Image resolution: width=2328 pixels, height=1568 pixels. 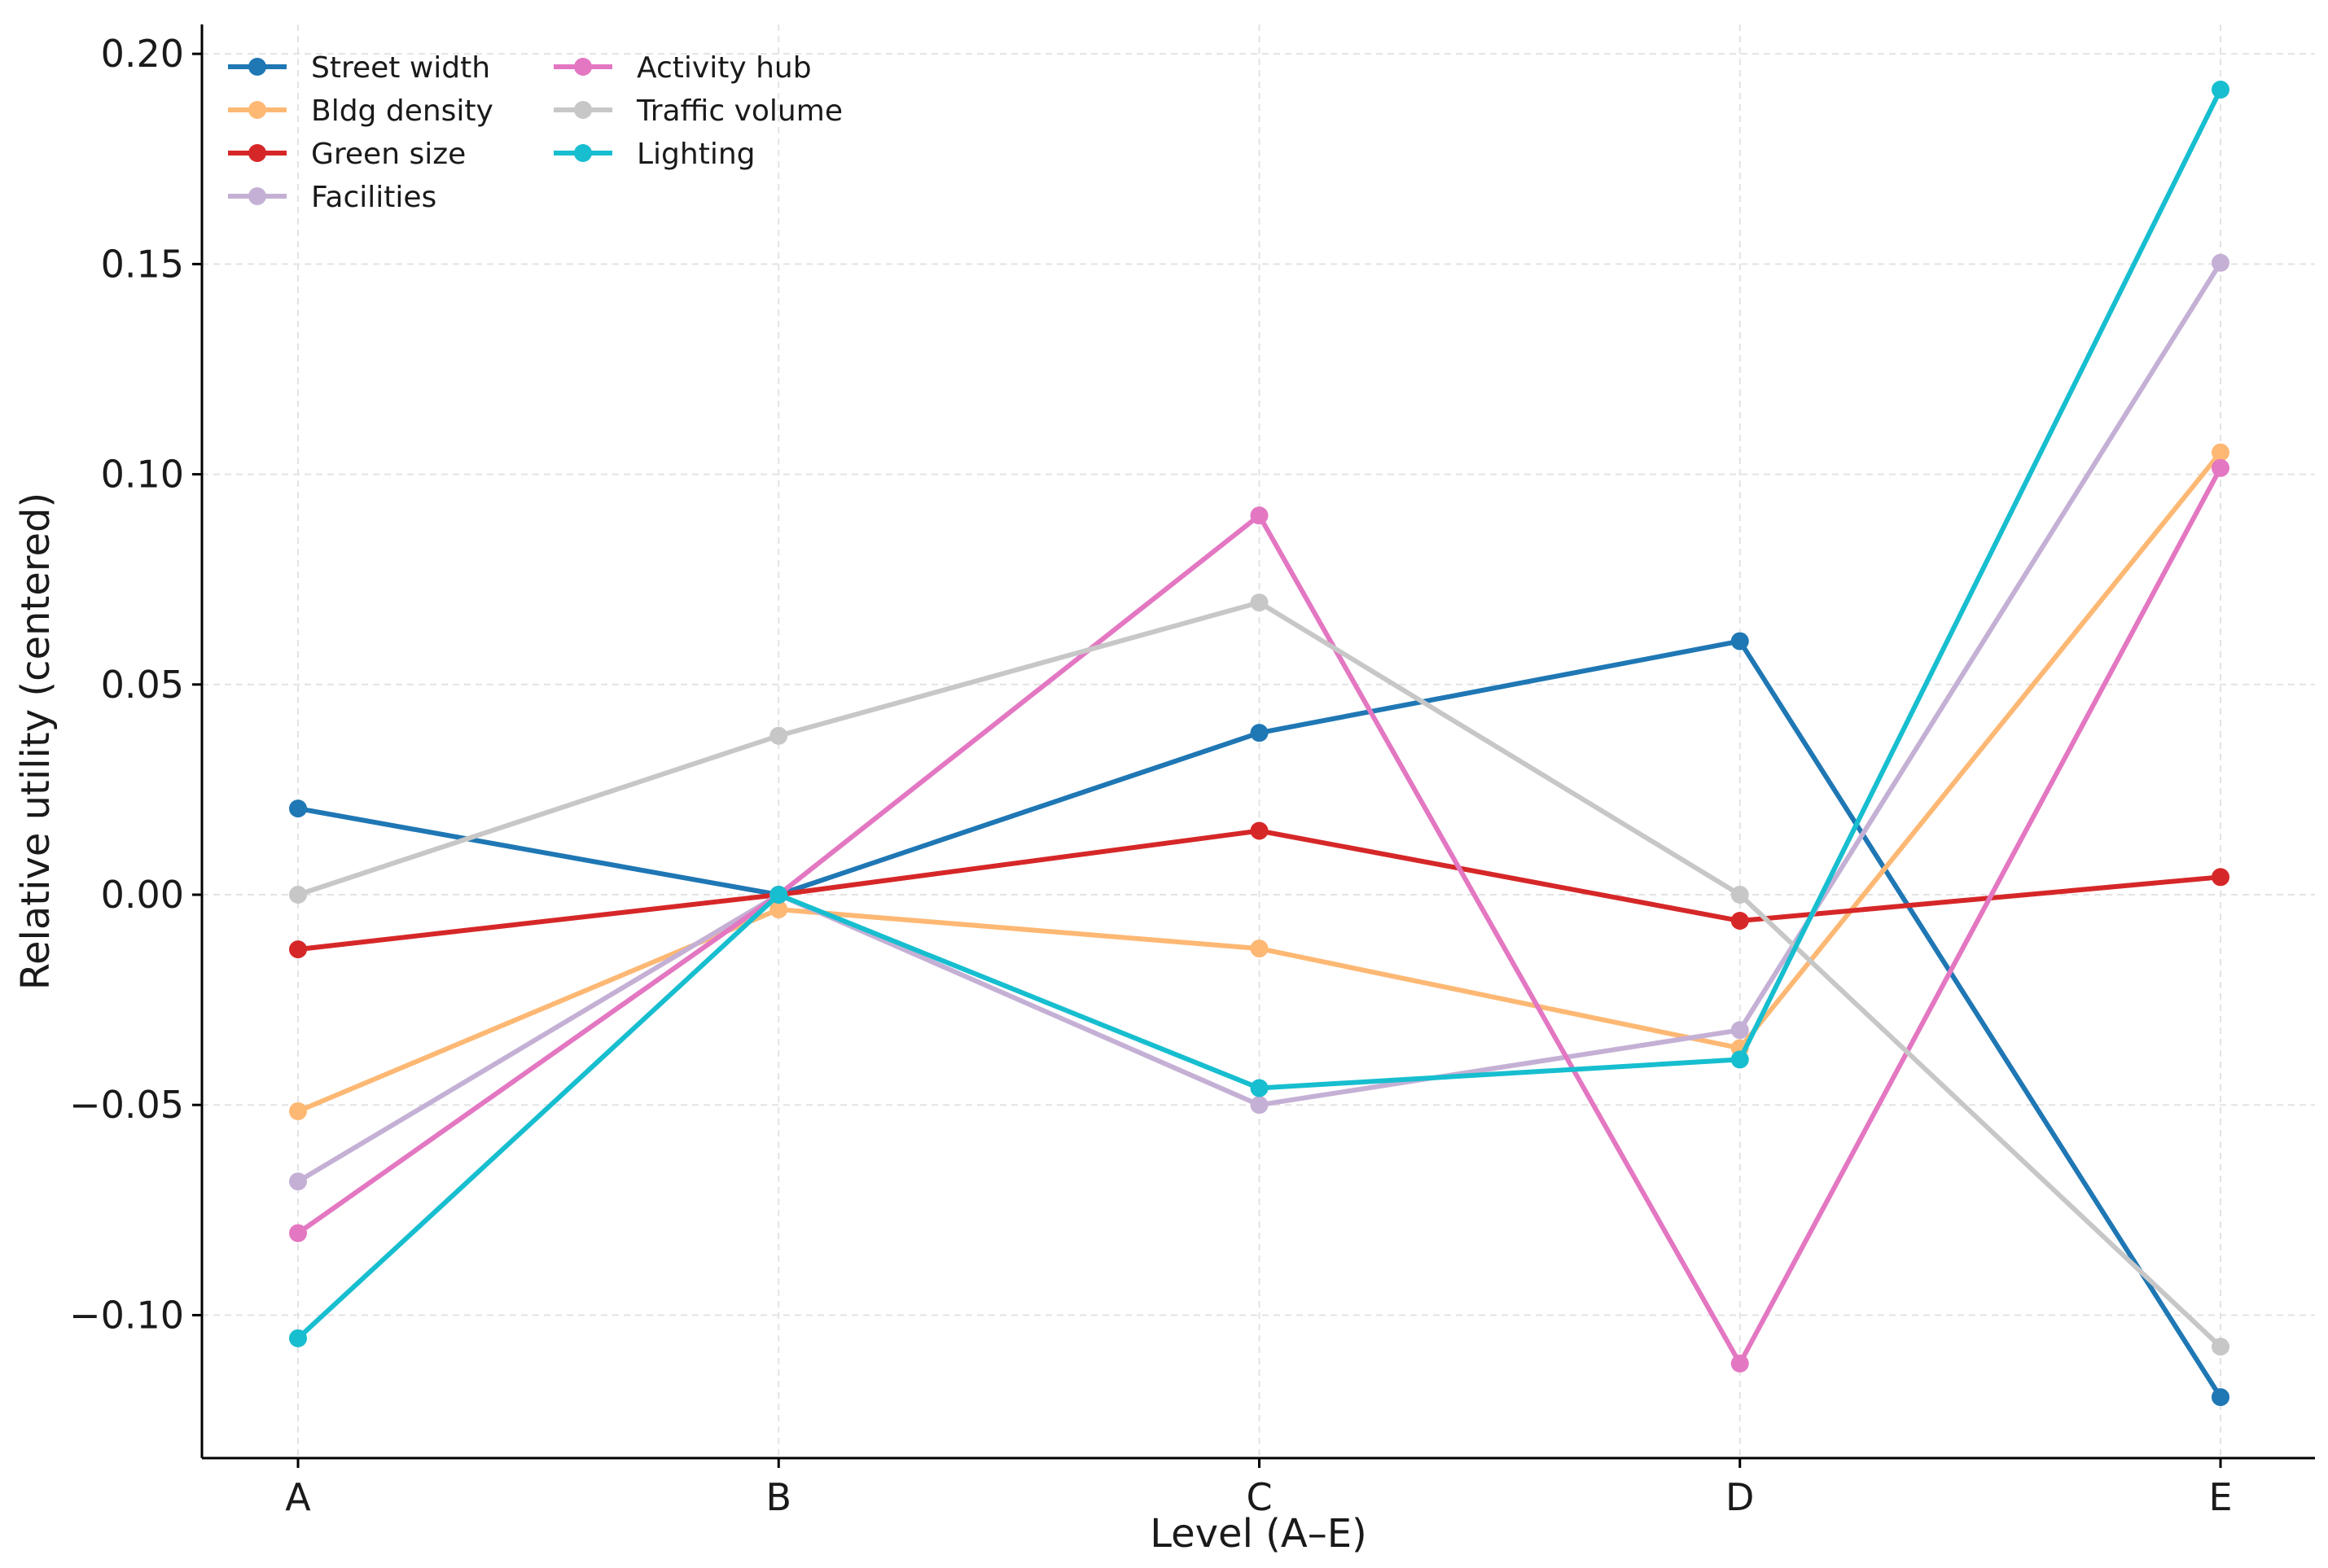 What do you see at coordinates (373, 198) in the screenshot?
I see `legend-label: Facilities` at bounding box center [373, 198].